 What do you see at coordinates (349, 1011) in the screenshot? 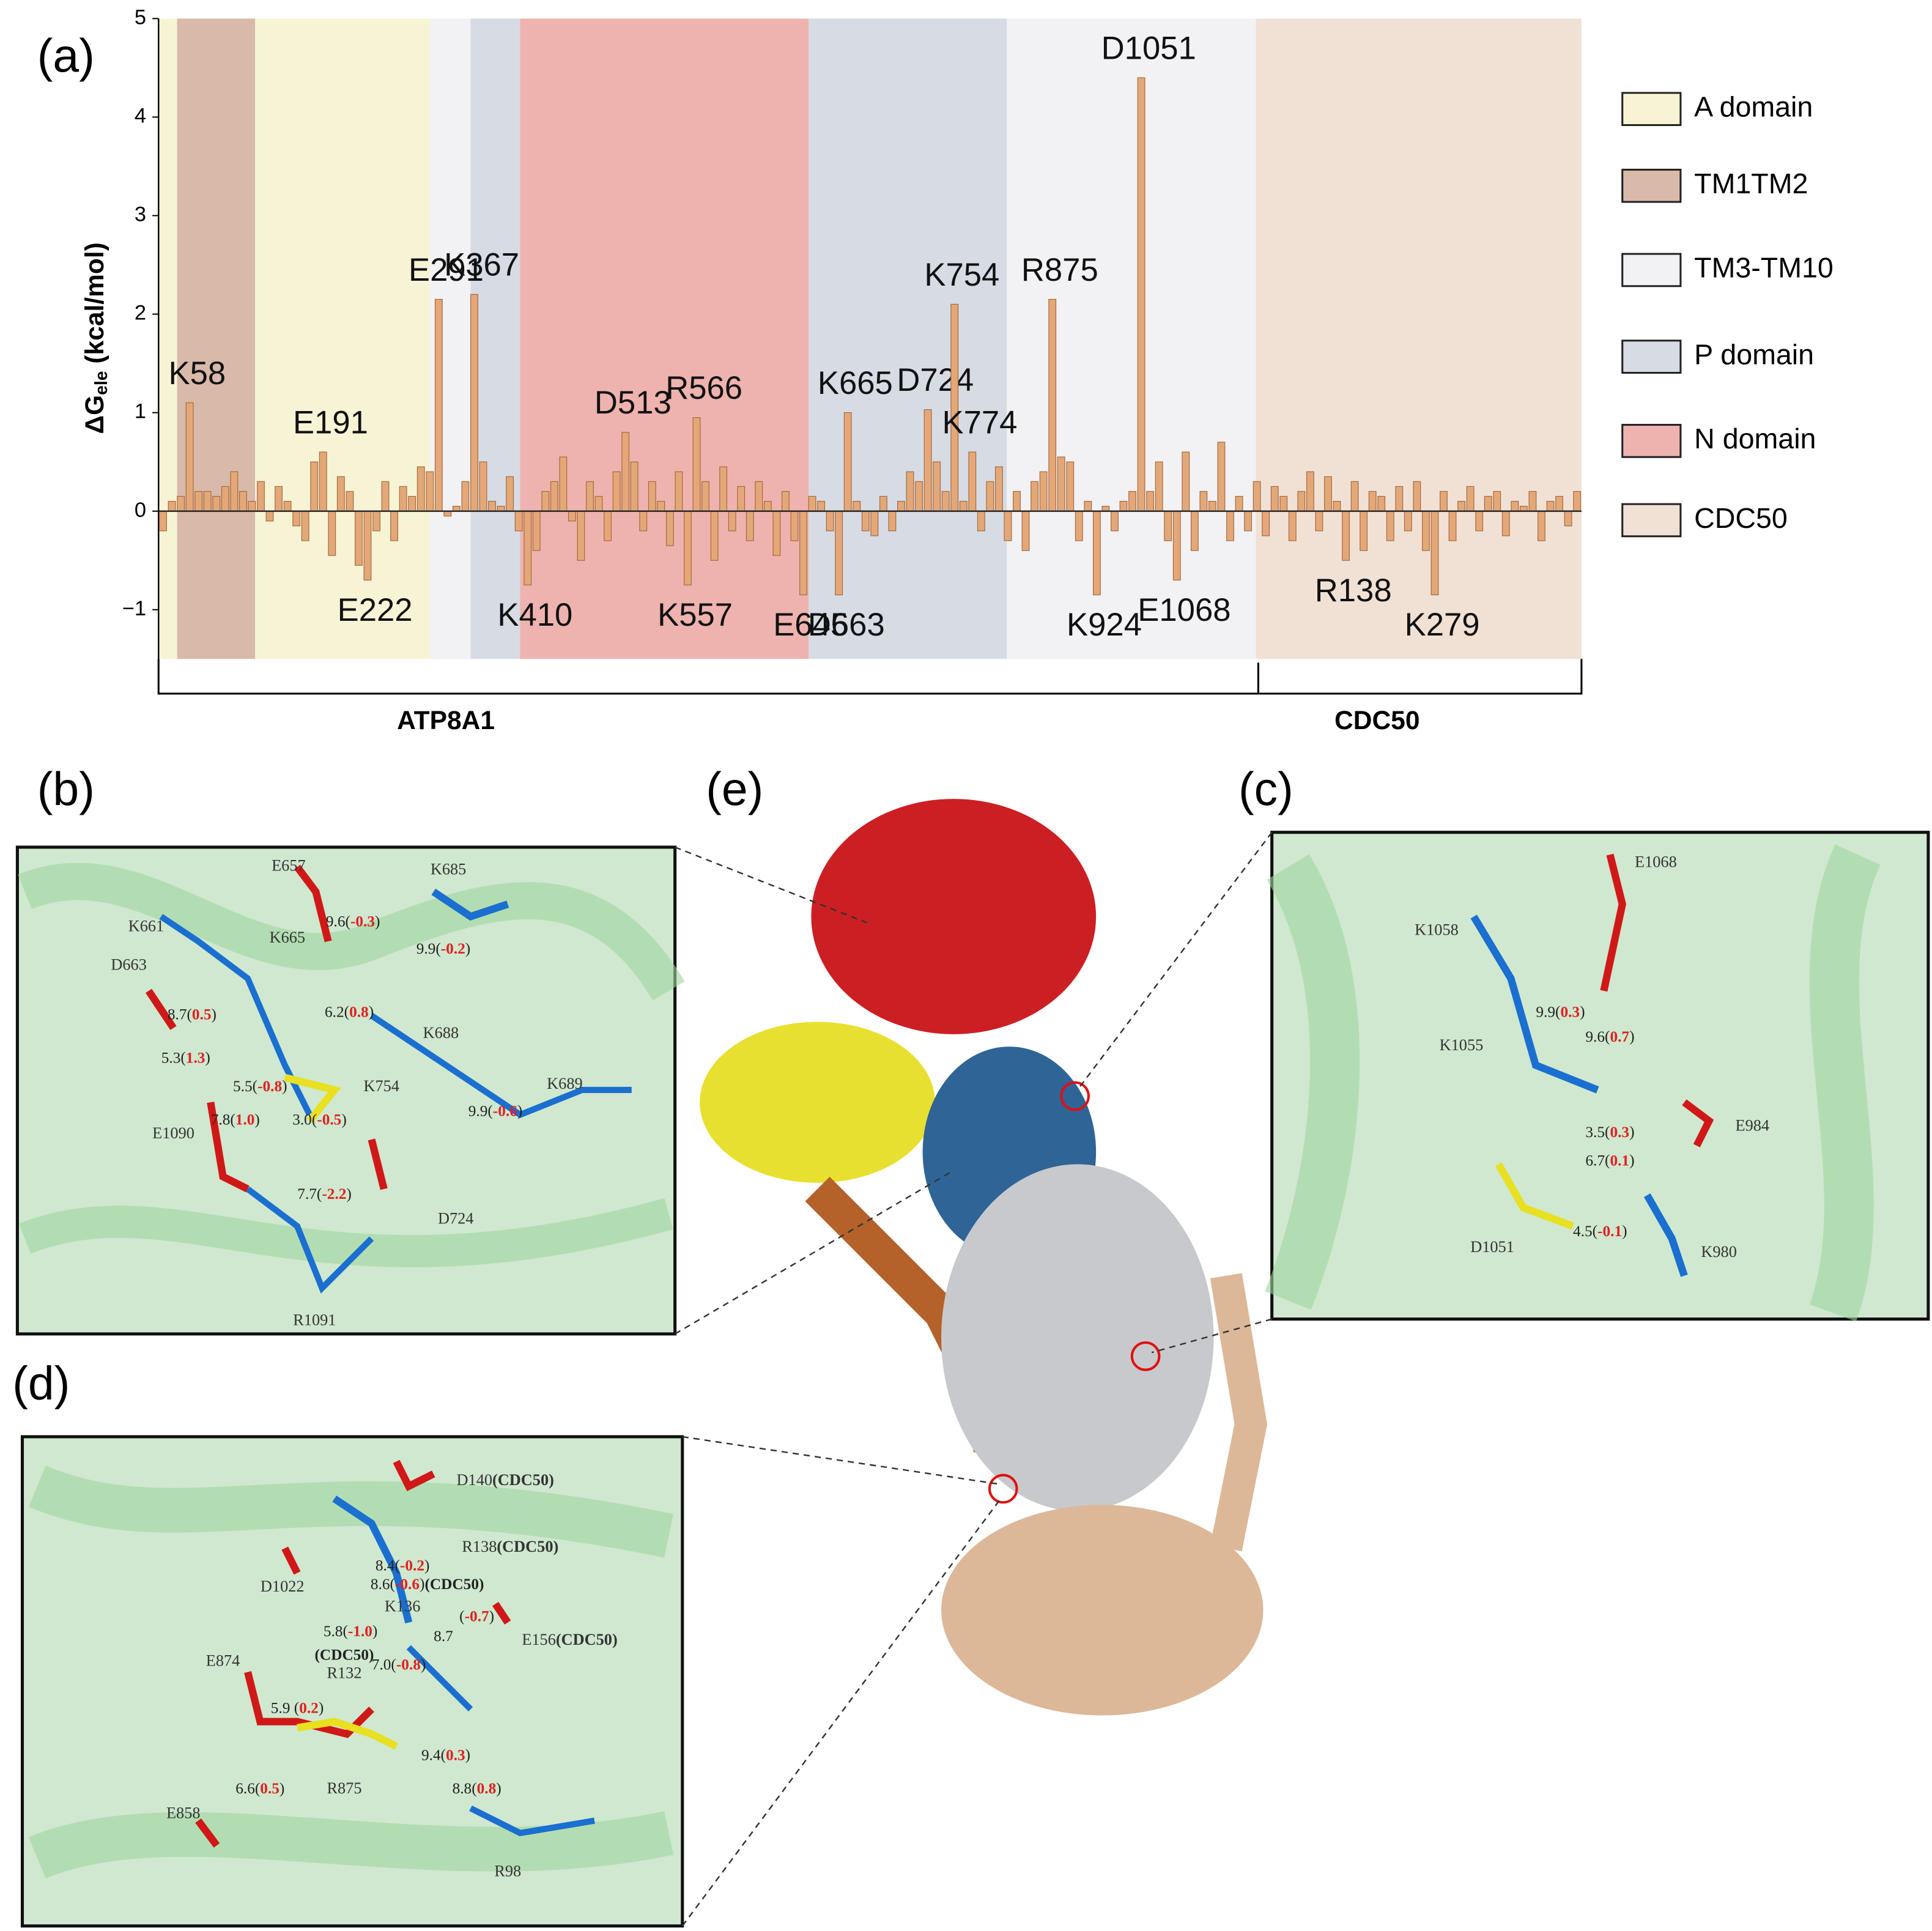
I see `distance-label: 6.2(0.8)` at bounding box center [349, 1011].